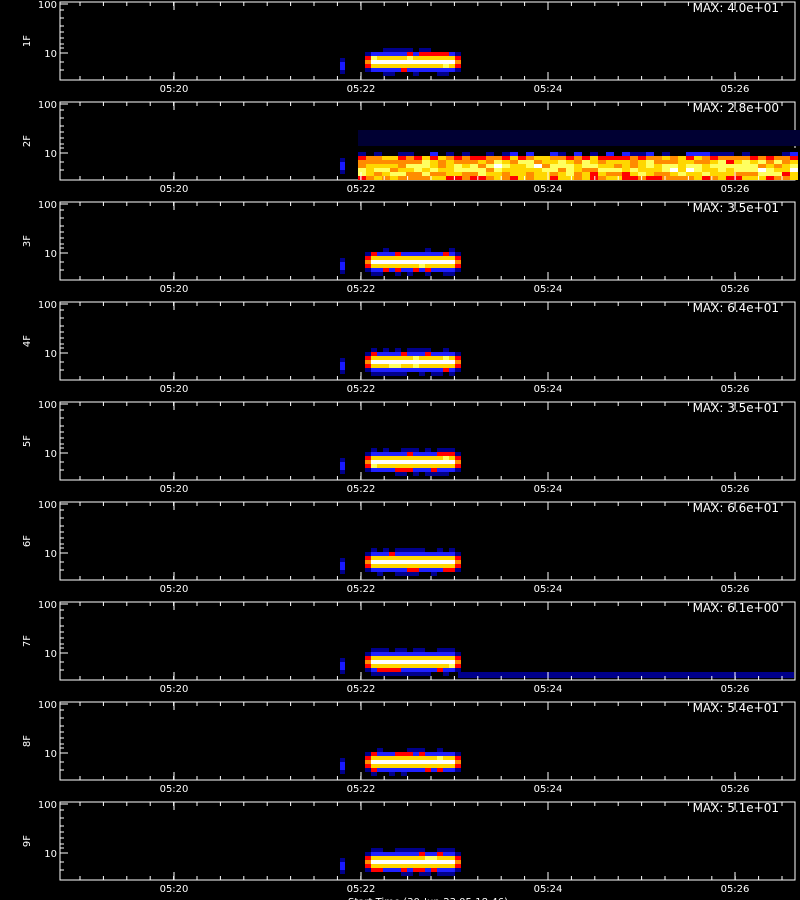 The width and height of the screenshot is (800, 900). What do you see at coordinates (427, 641) in the screenshot?
I see `panel-7f` at bounding box center [427, 641].